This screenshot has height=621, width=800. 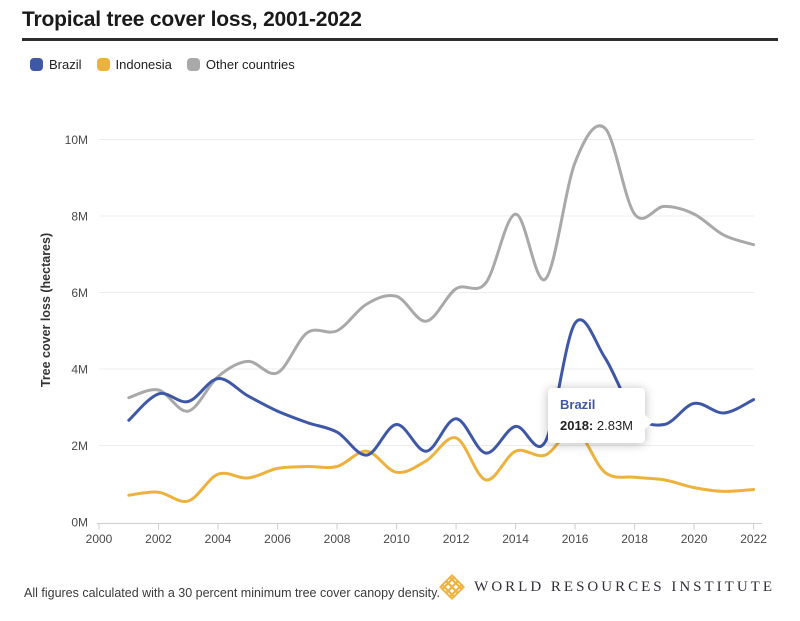 I want to click on svg-text: 2018, so click(x=634, y=539).